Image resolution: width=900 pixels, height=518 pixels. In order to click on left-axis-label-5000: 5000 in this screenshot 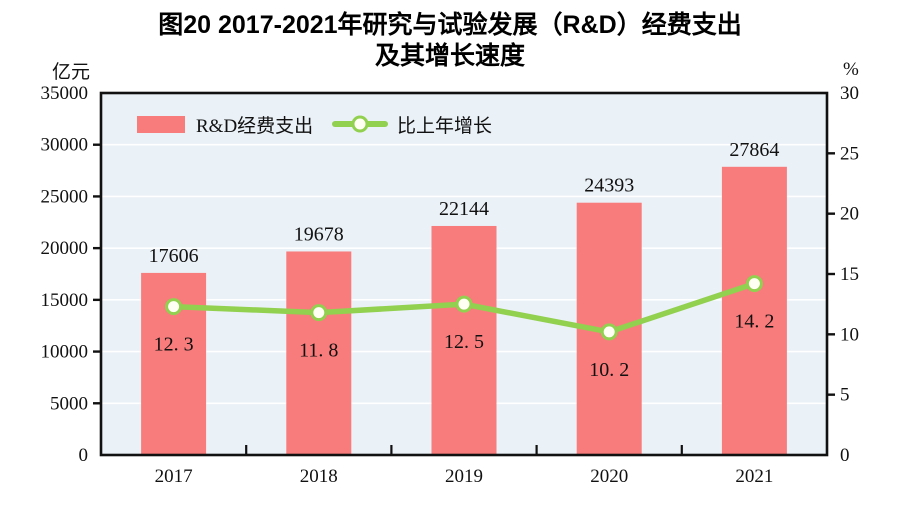, I will do `click(69, 403)`.